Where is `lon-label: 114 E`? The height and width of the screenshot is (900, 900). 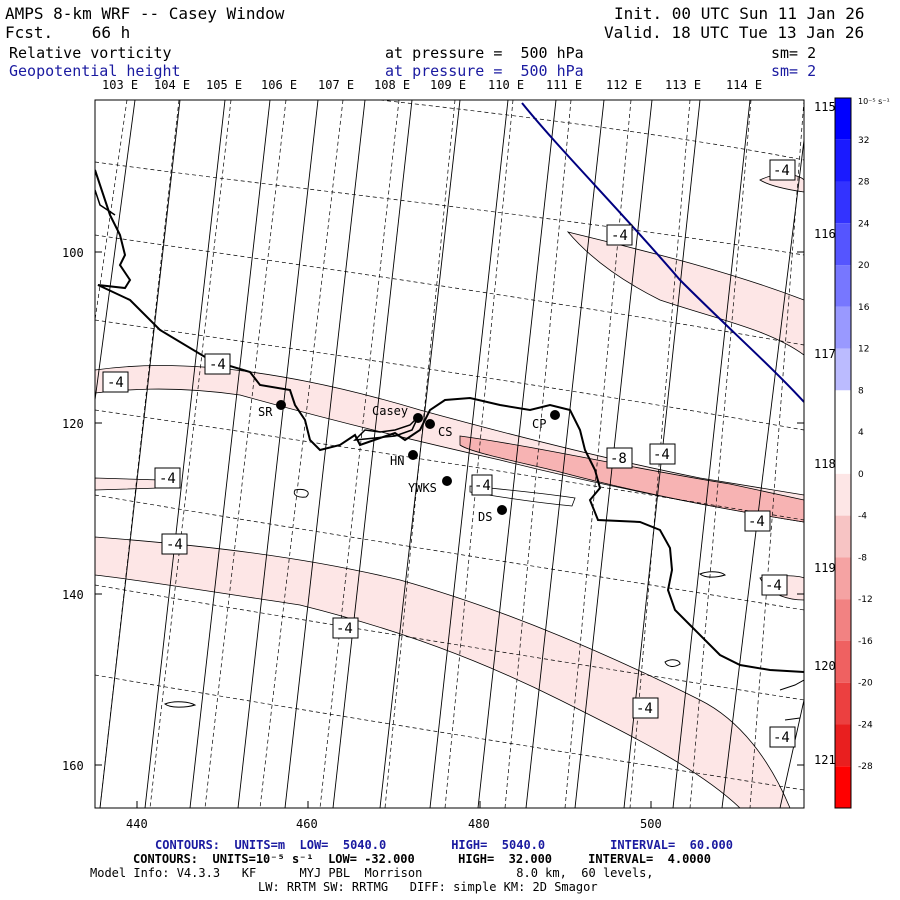 lon-label: 114 E is located at coordinates (744, 85).